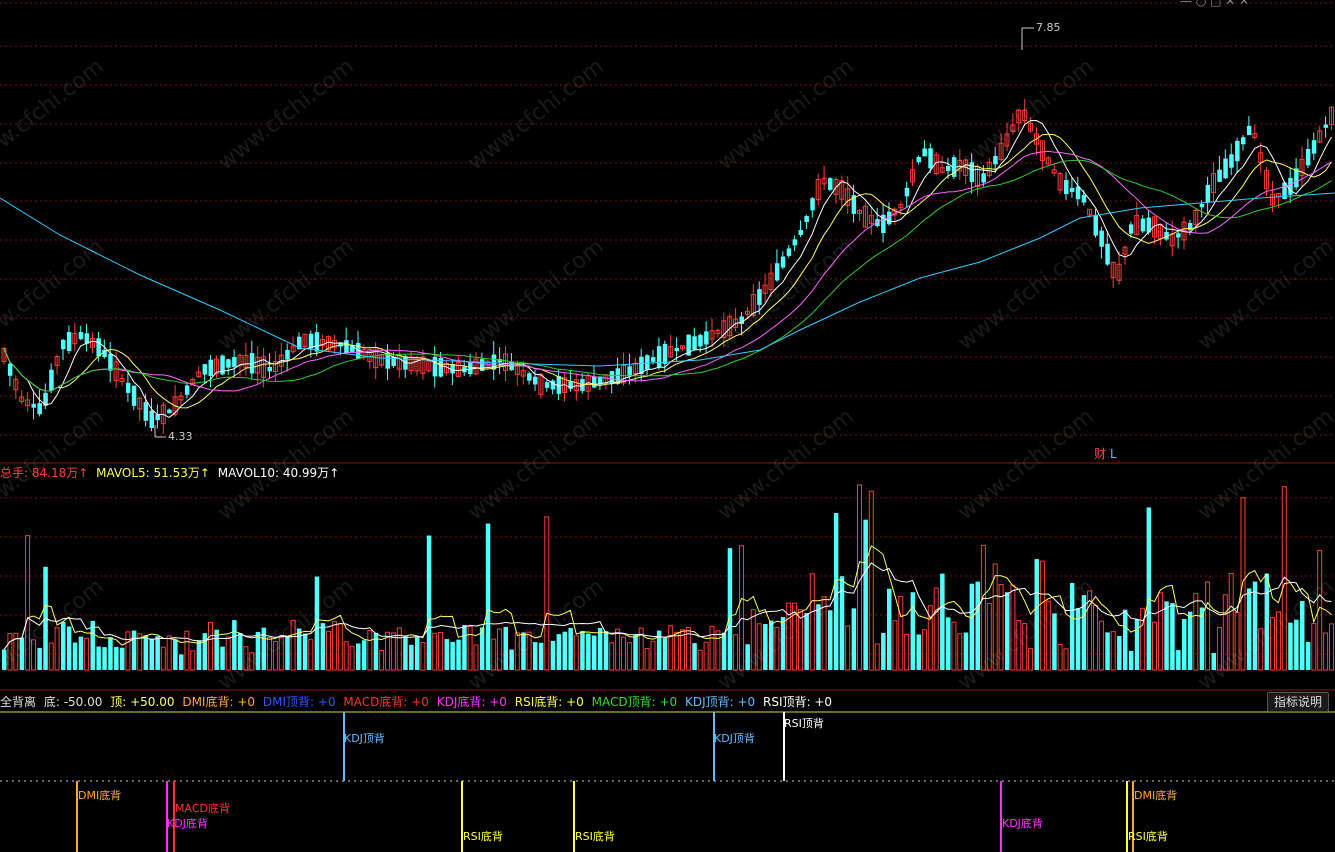 Image resolution: width=1335 pixels, height=852 pixels. What do you see at coordinates (1100, 454) in the screenshot?
I see `finance-marker: 财` at bounding box center [1100, 454].